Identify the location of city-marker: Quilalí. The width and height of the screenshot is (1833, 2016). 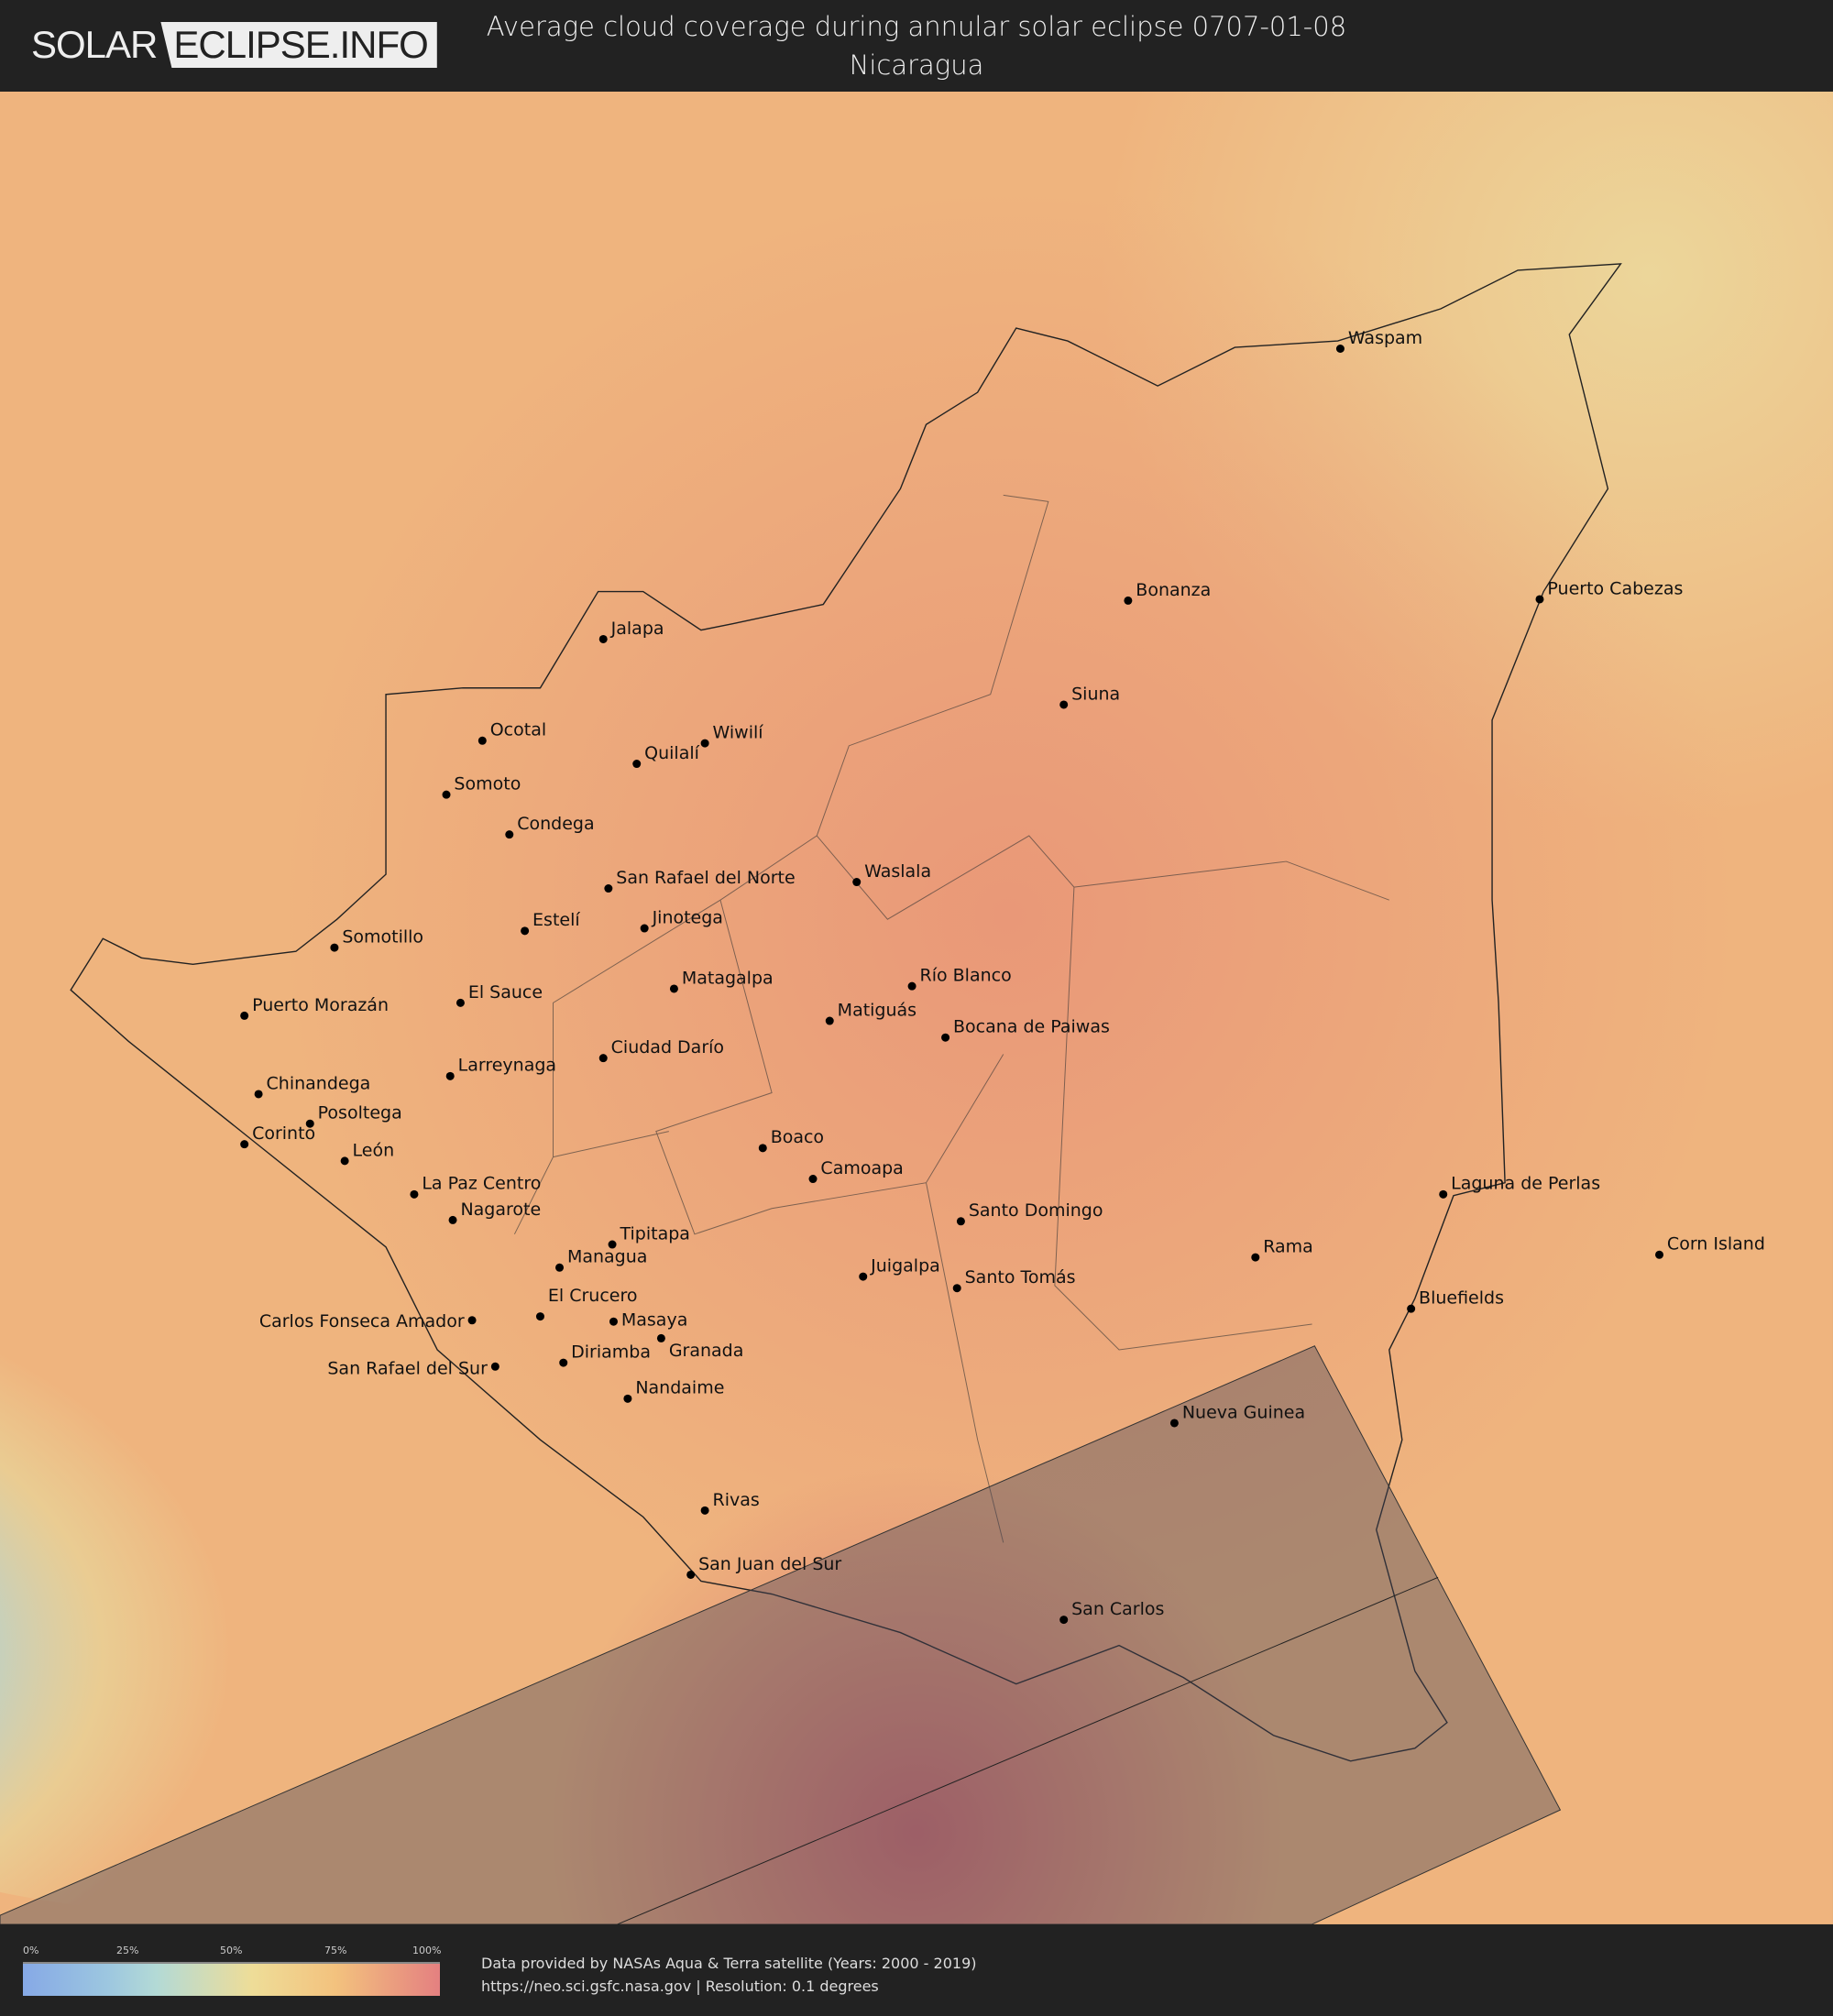
(666, 756).